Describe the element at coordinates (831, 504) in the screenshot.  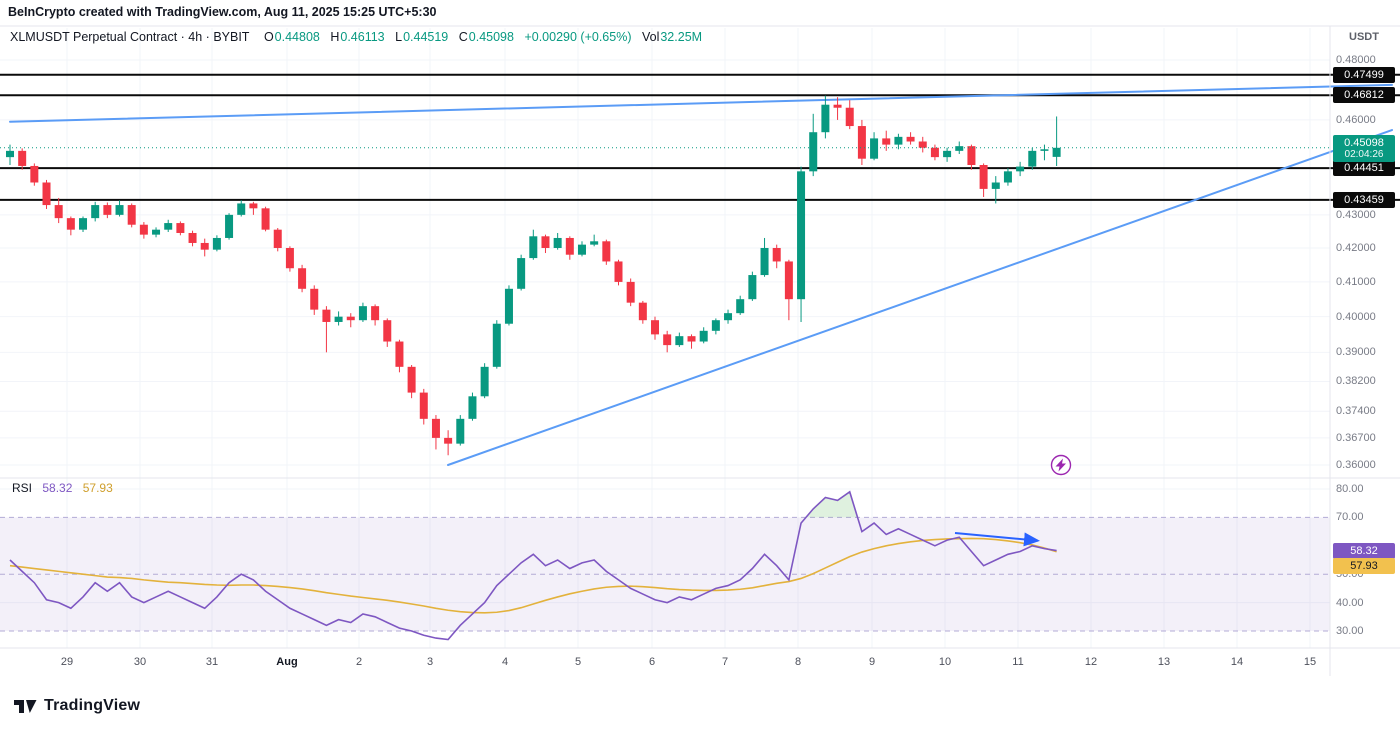
I see `rsi-overbought-fill` at that location.